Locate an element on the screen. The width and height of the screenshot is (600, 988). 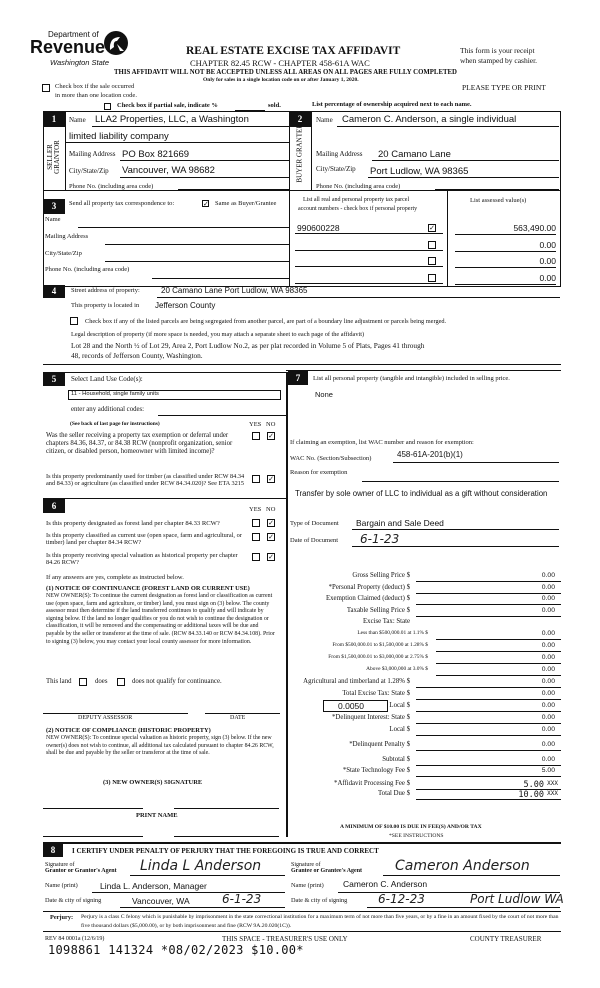
q2-yes-checkbox is located at coordinates (256, 479).